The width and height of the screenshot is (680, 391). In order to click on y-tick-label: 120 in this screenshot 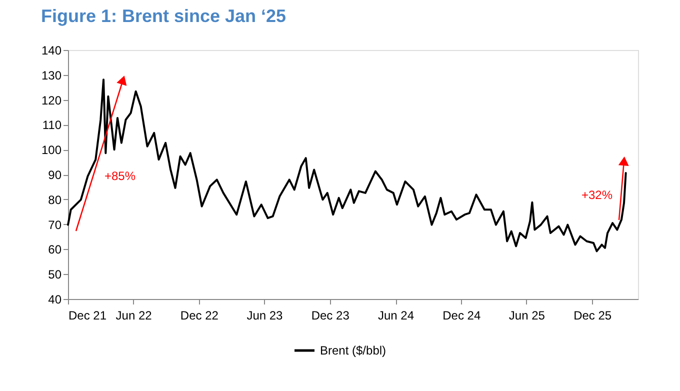, I will do `click(51, 100)`.